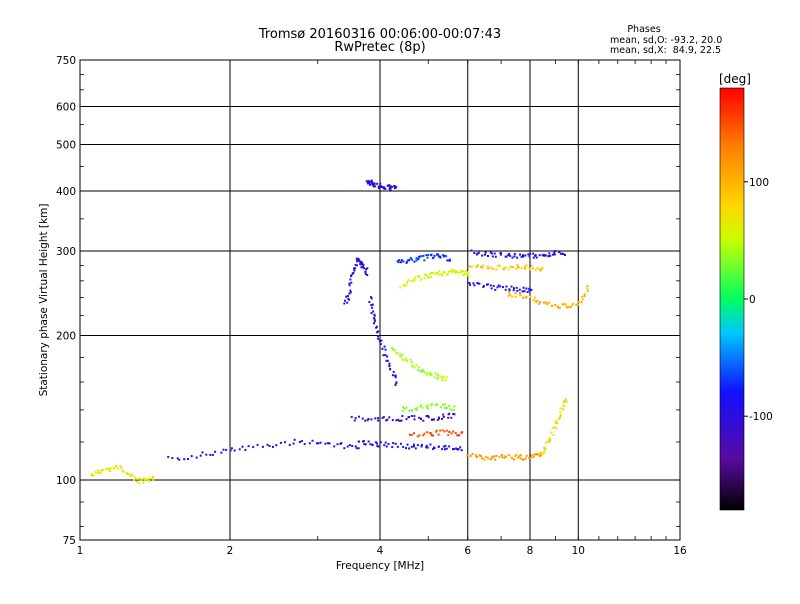 The height and width of the screenshot is (604, 800). What do you see at coordinates (379, 34) in the screenshot?
I see `chart-title: Tromsø 20160316 00:06:00-00:07:43` at bounding box center [379, 34].